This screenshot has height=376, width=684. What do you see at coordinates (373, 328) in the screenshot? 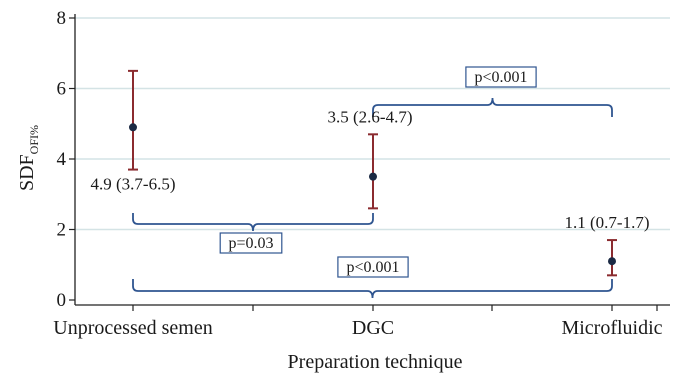
I see `x-tick-label: DGC` at bounding box center [373, 328].